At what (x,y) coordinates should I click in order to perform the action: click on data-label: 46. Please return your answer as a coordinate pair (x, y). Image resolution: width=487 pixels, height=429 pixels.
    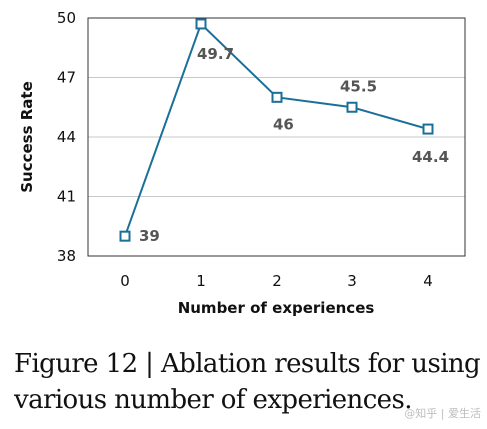
    Looking at the image, I should click on (283, 124).